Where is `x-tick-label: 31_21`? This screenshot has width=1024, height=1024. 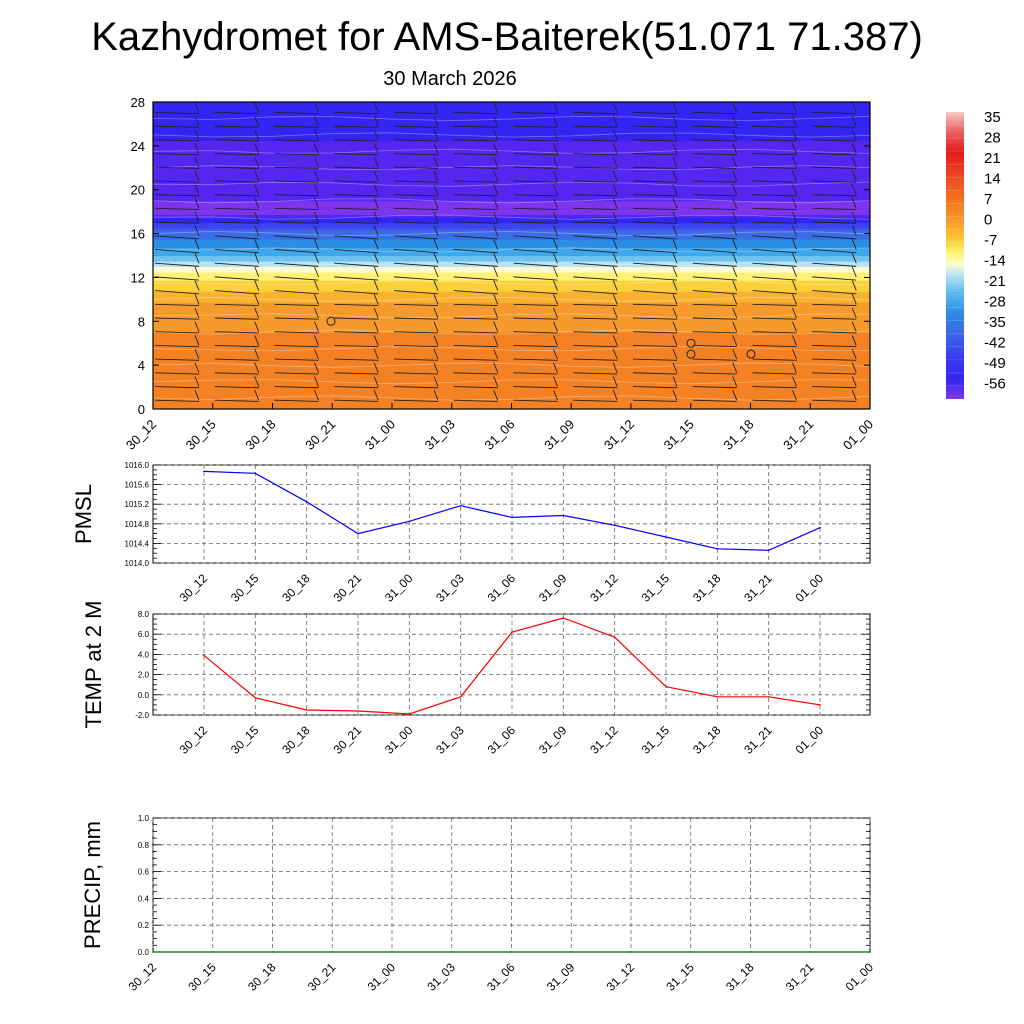
x-tick-label: 31_21 is located at coordinates (758, 588).